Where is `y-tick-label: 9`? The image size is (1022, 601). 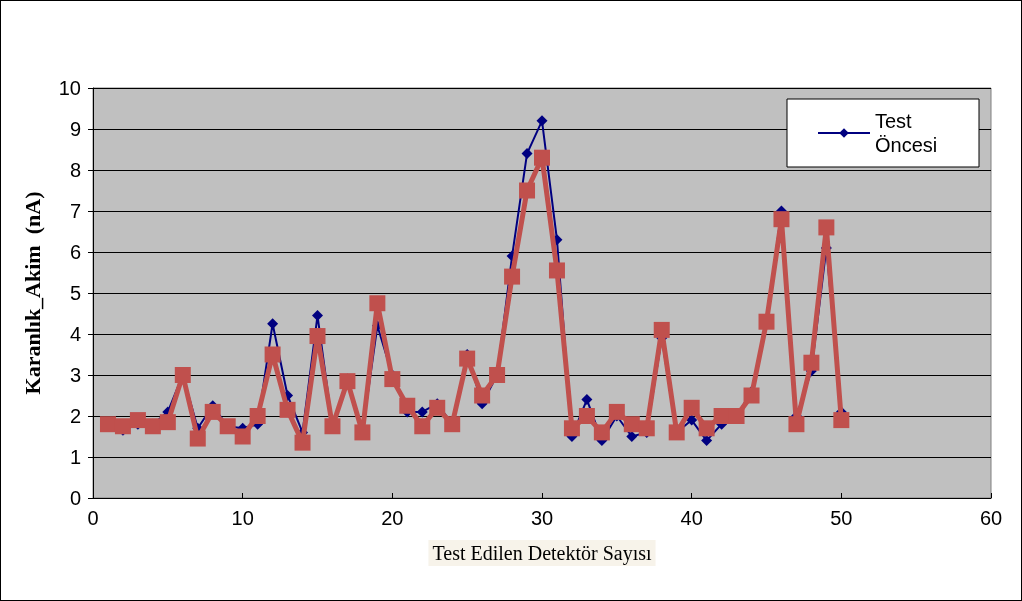 y-tick-label: 9 is located at coordinates (75, 129).